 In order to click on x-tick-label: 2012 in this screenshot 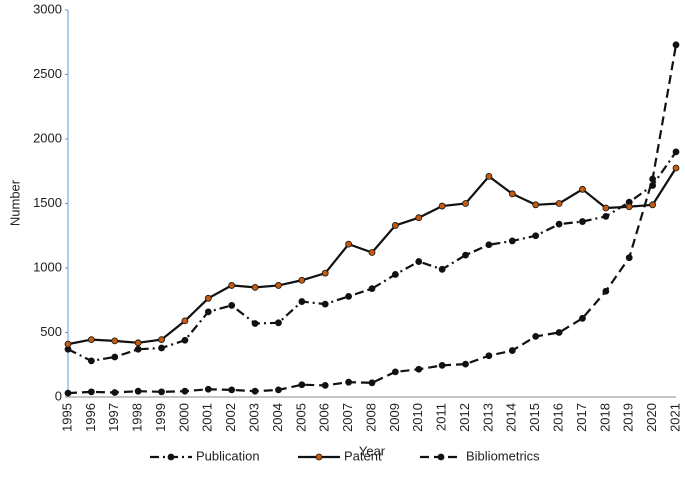, I will do `click(464, 417)`.